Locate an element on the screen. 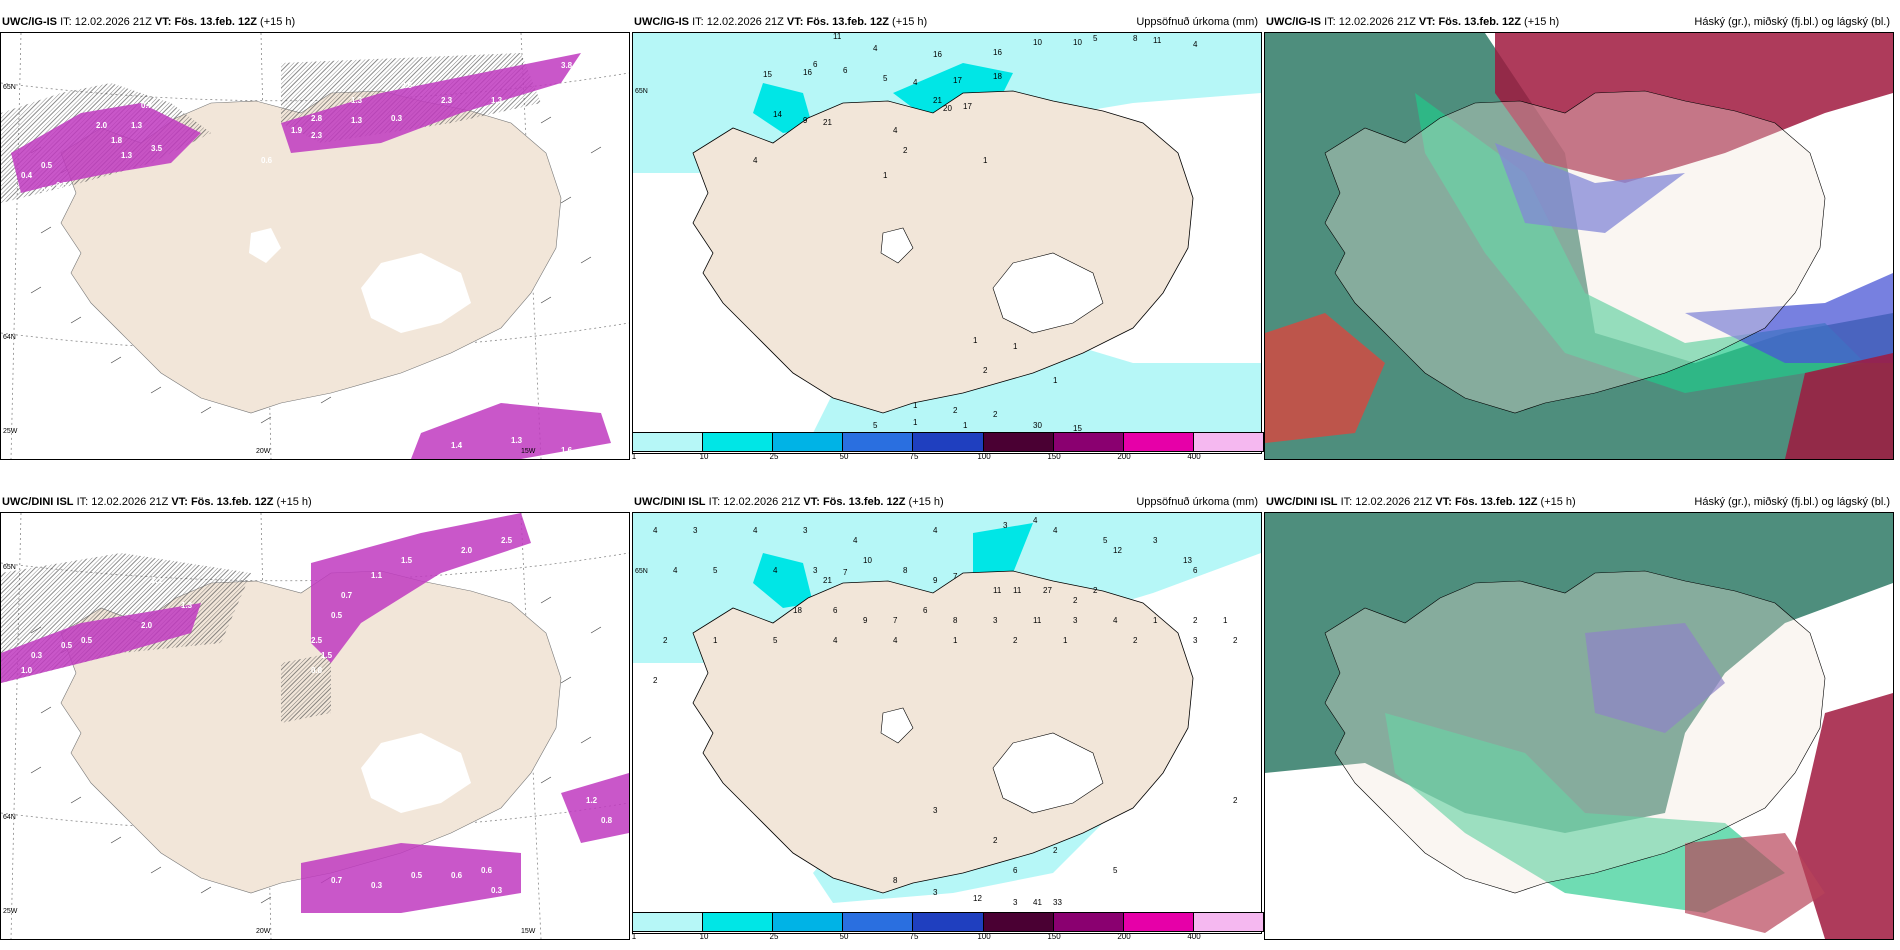  precip-value-label: 16 is located at coordinates (997, 52).